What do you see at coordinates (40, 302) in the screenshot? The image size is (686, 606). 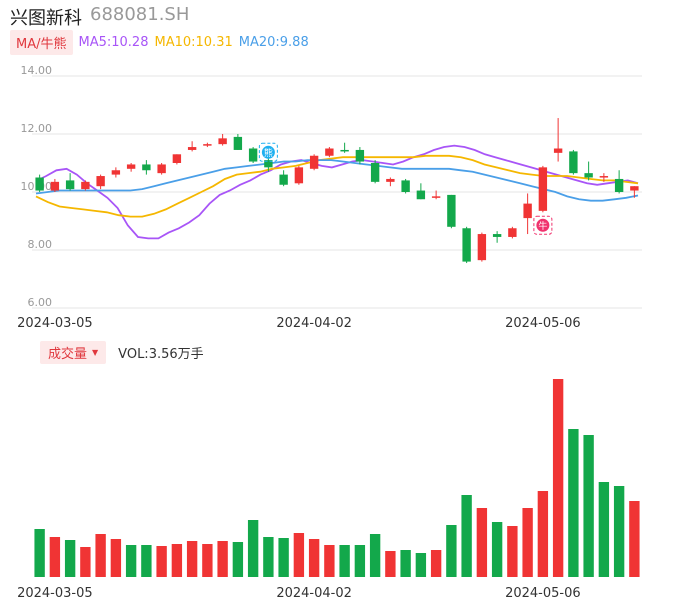 I see `y-tick-label: 6.00` at bounding box center [40, 302].